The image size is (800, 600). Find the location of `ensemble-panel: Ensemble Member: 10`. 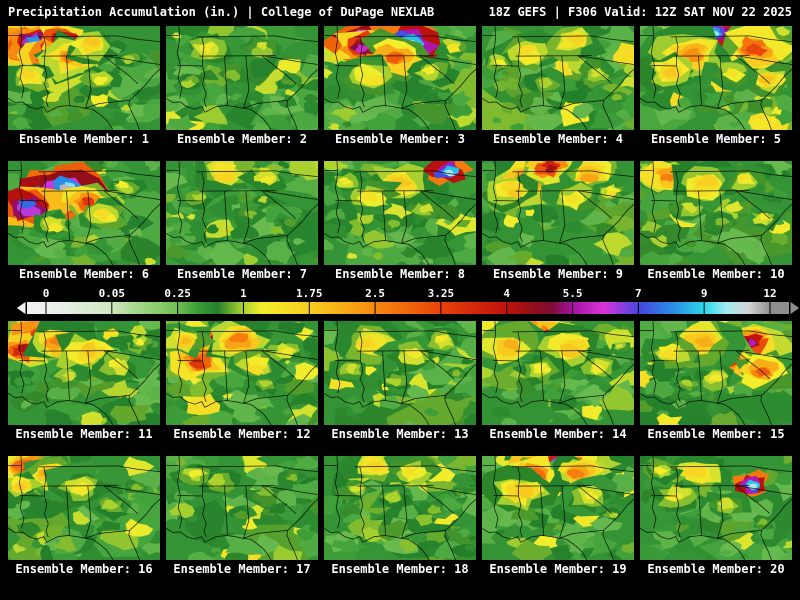

ensemble-panel: Ensemble Member: 10 is located at coordinates (716, 221).